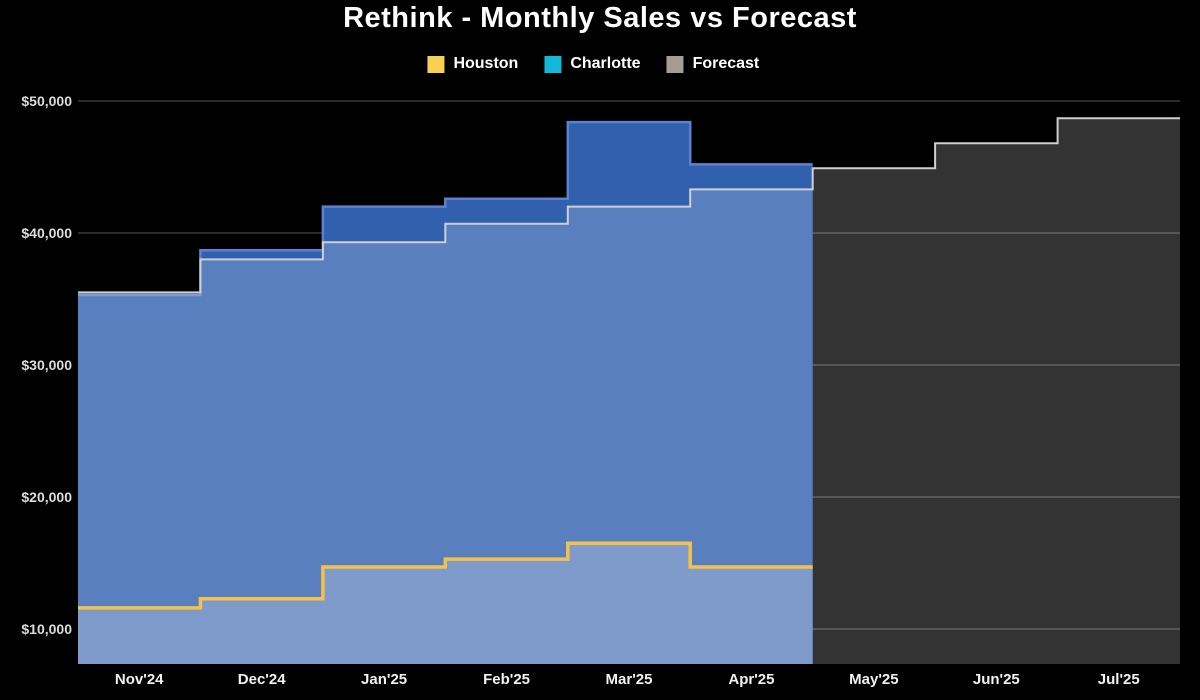 The image size is (1200, 700). What do you see at coordinates (1119, 679) in the screenshot?
I see `x-axis-tick-label: Jul'25` at bounding box center [1119, 679].